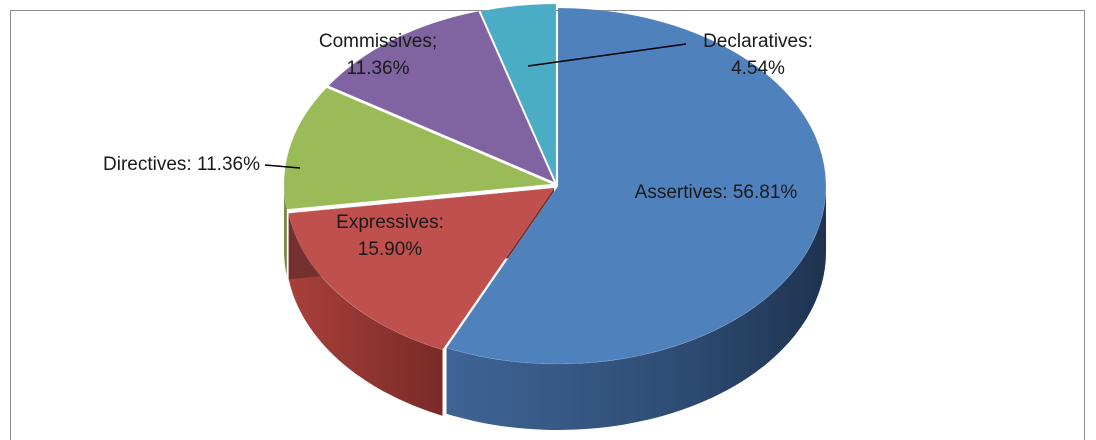  I want to click on pie-slice-commissives, so click(441, 96).